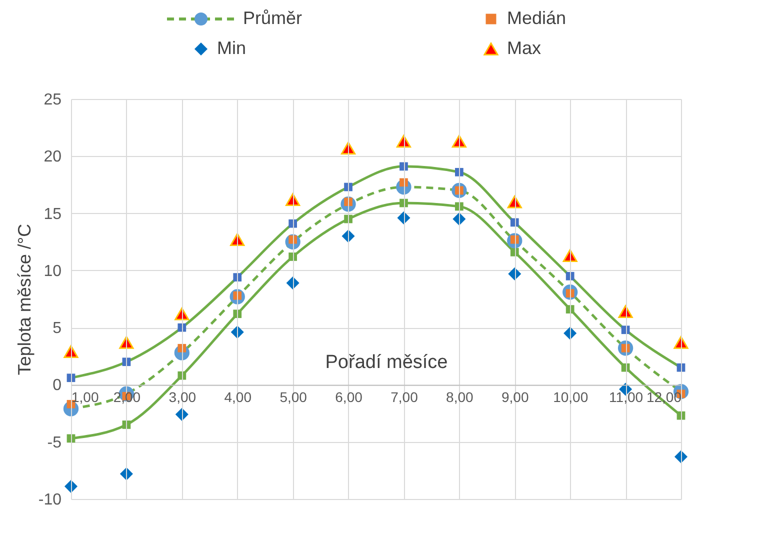 This screenshot has height=551, width=778. I want to click on y-tick-label: -10, so click(50, 500).